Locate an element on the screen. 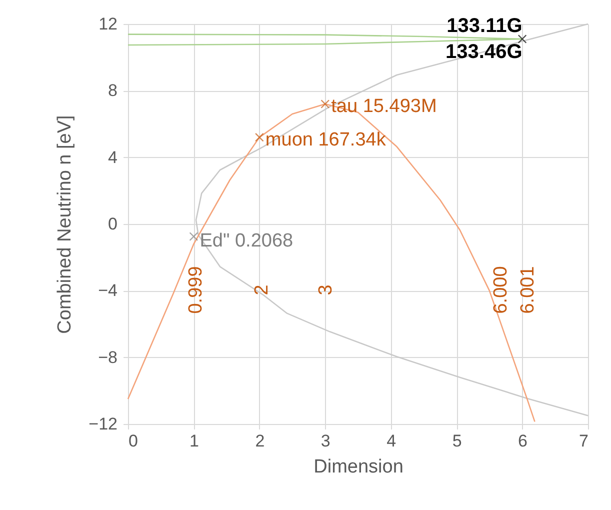 This screenshot has height=510, width=611. y-tick-label: 4 is located at coordinates (113, 157).